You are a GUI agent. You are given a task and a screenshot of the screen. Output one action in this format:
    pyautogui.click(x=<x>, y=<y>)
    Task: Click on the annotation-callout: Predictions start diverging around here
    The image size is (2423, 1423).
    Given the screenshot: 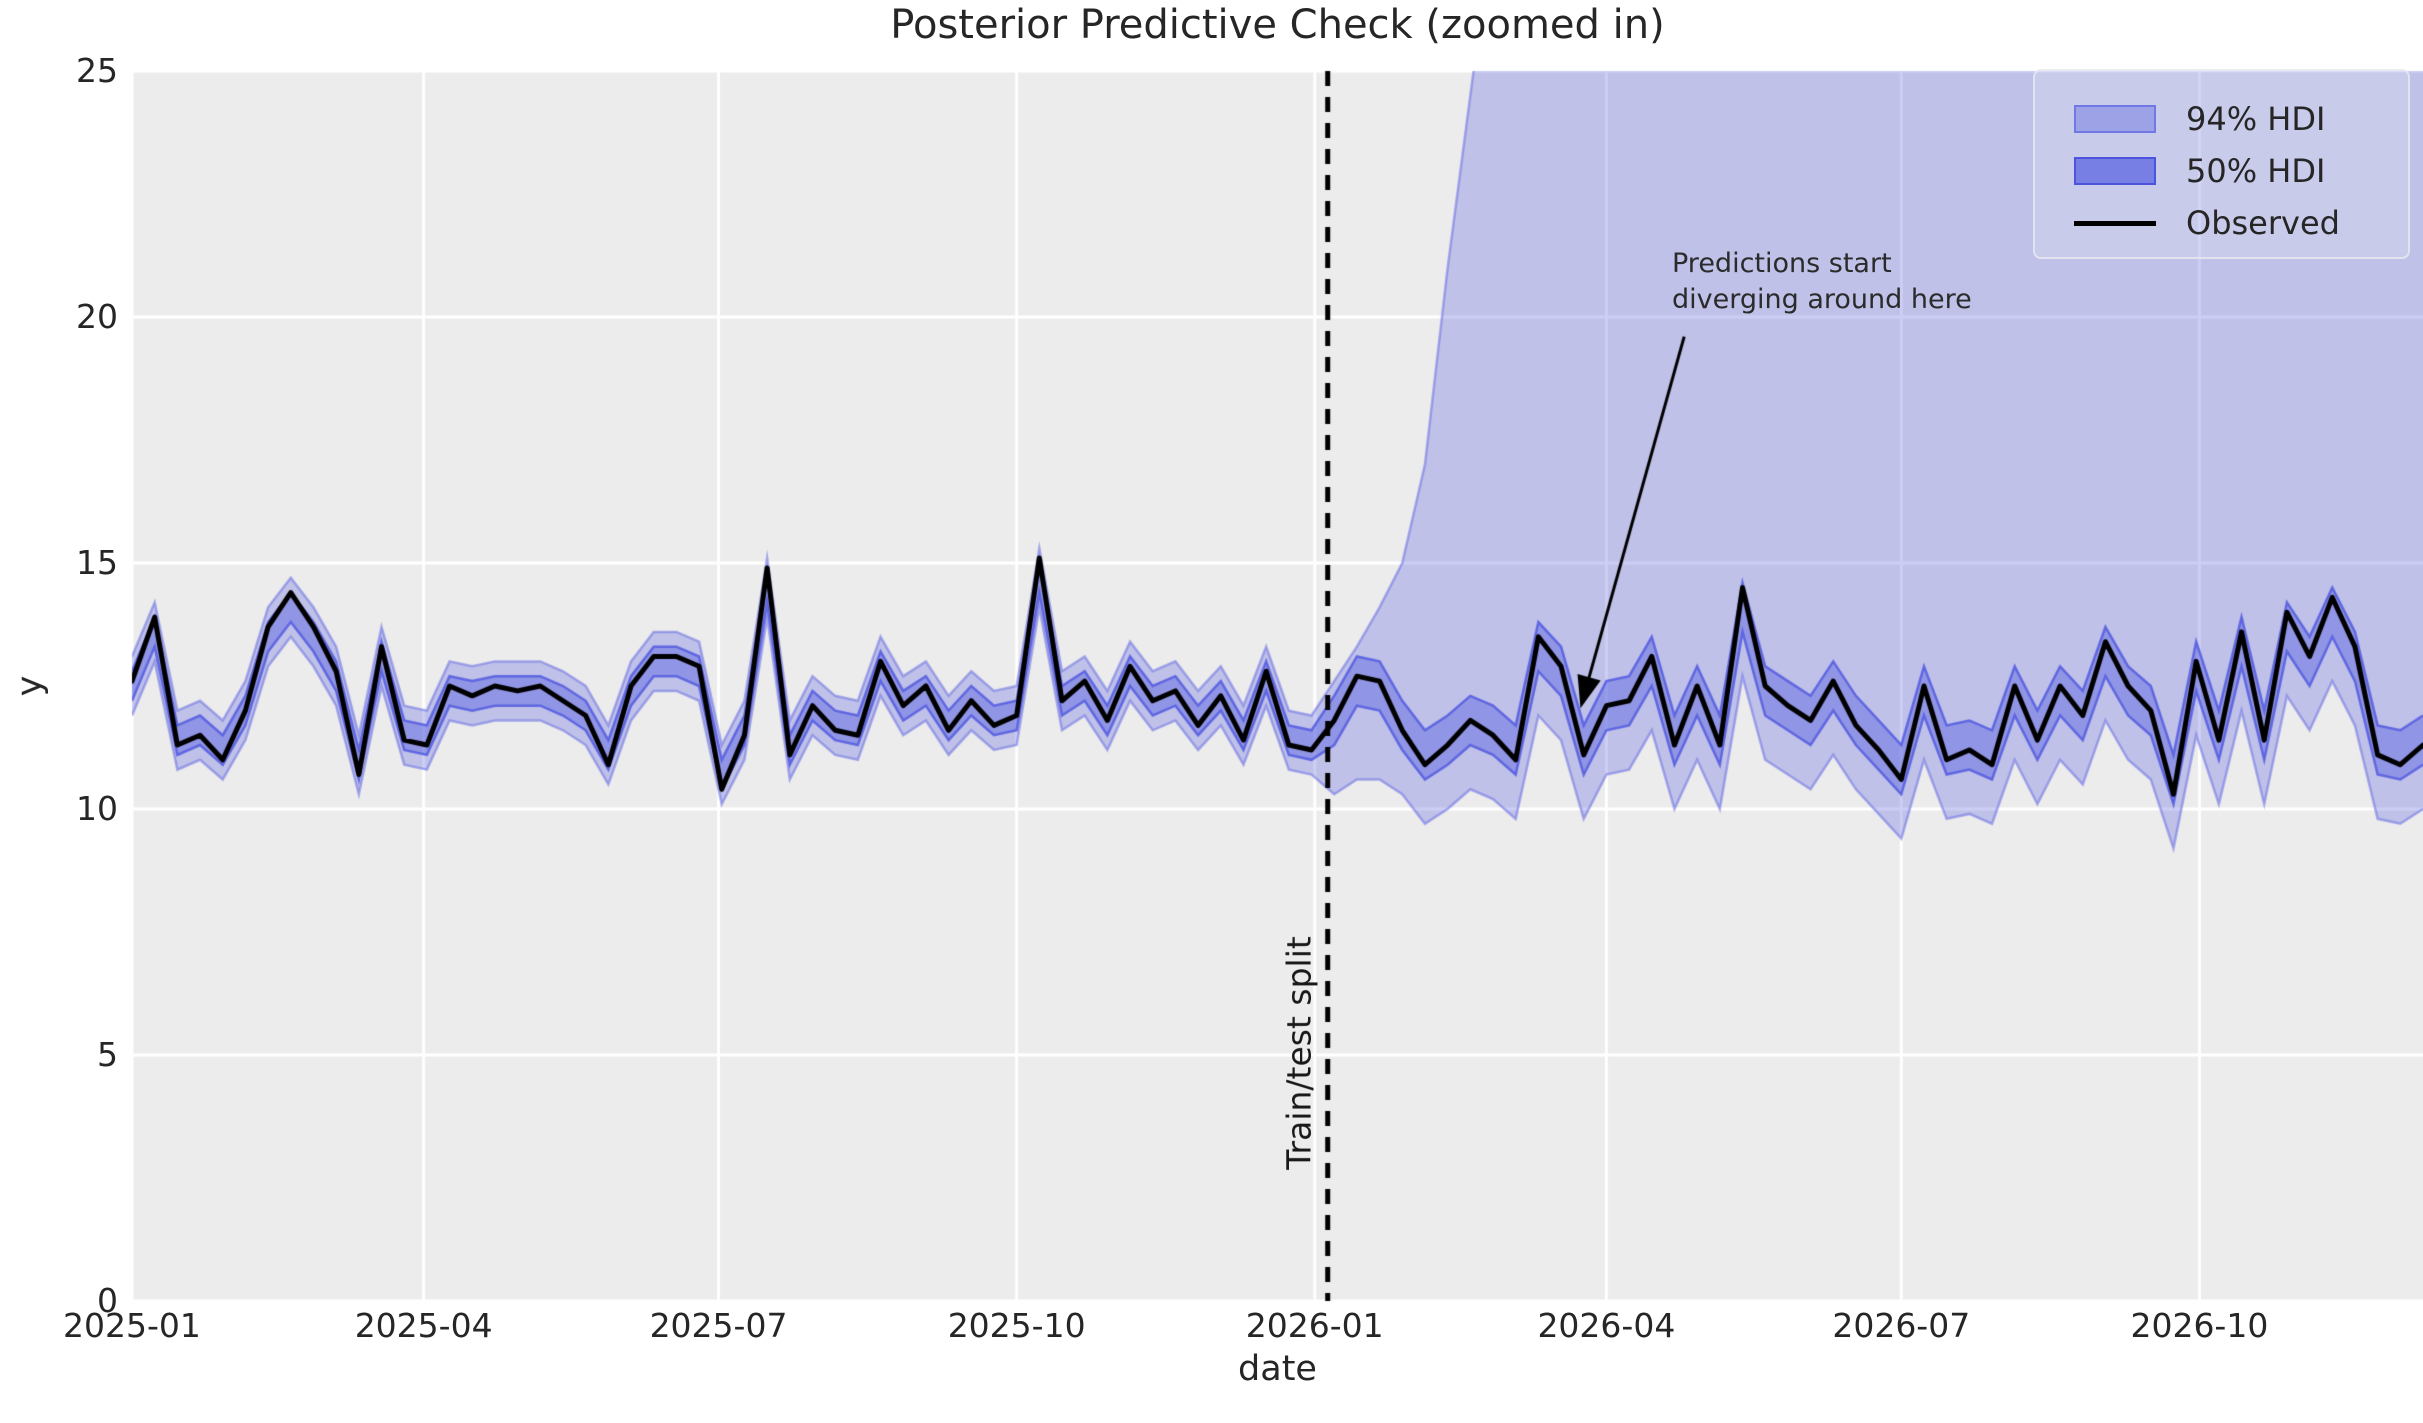 What is the action you would take?
    pyautogui.click(x=1822, y=282)
    